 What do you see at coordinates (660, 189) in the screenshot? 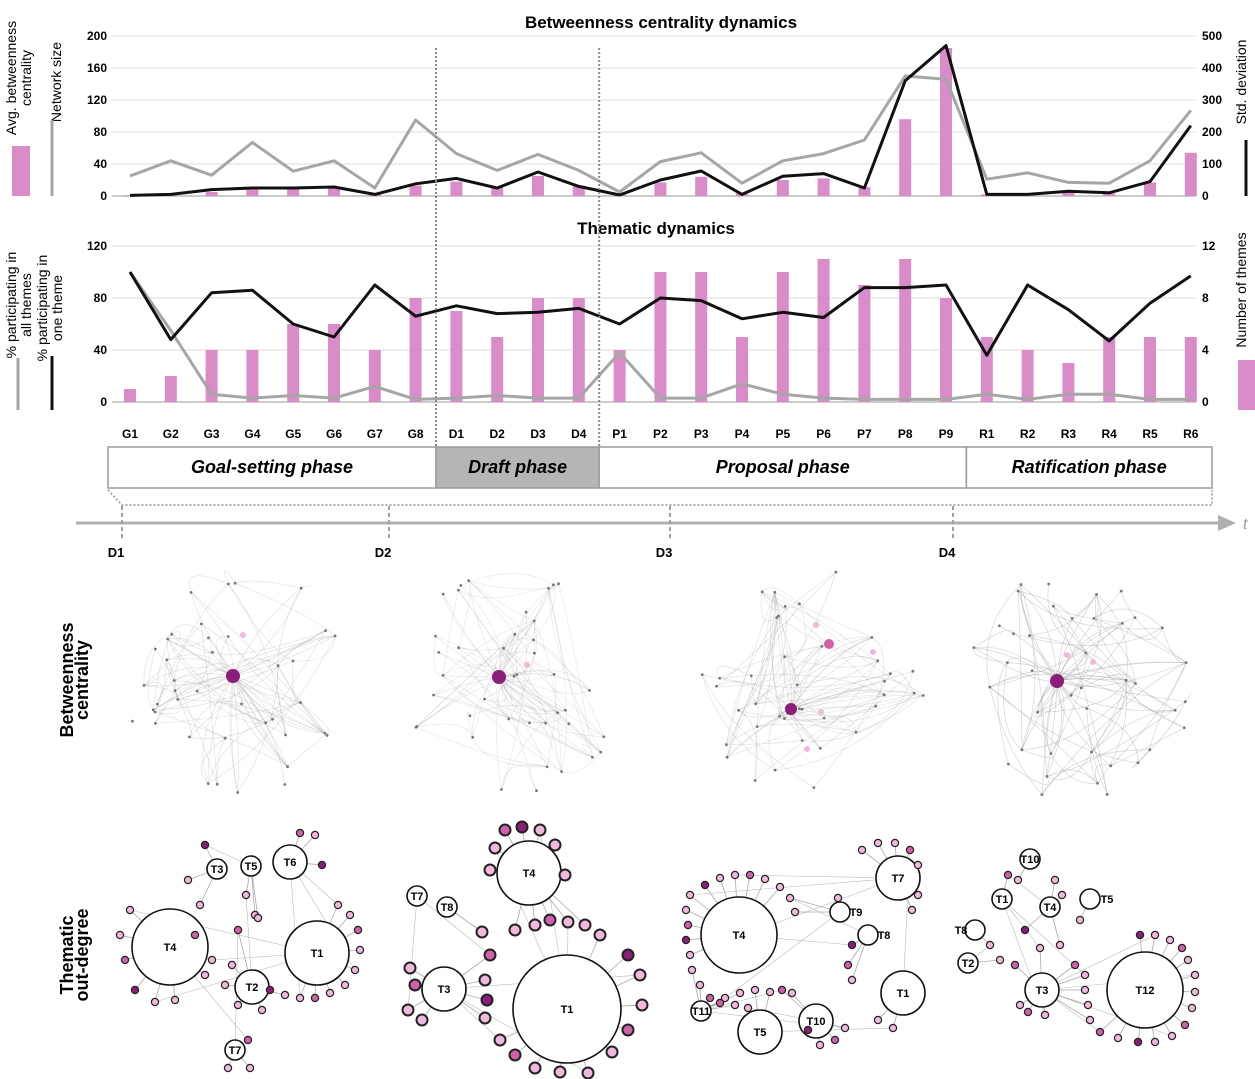
I see `bar-P2` at bounding box center [660, 189].